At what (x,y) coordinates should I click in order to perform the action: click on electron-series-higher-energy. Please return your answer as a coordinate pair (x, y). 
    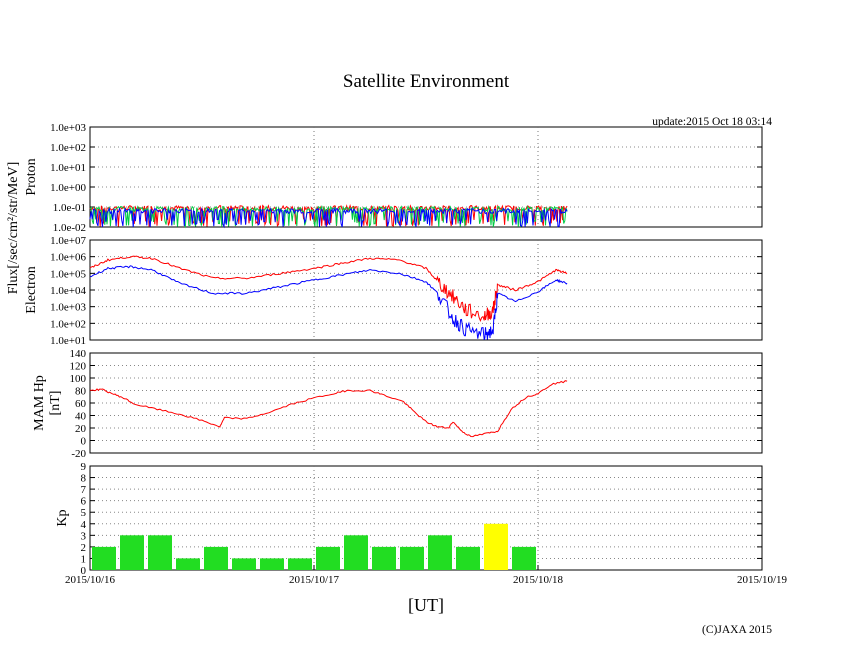
    Looking at the image, I should click on (328, 302).